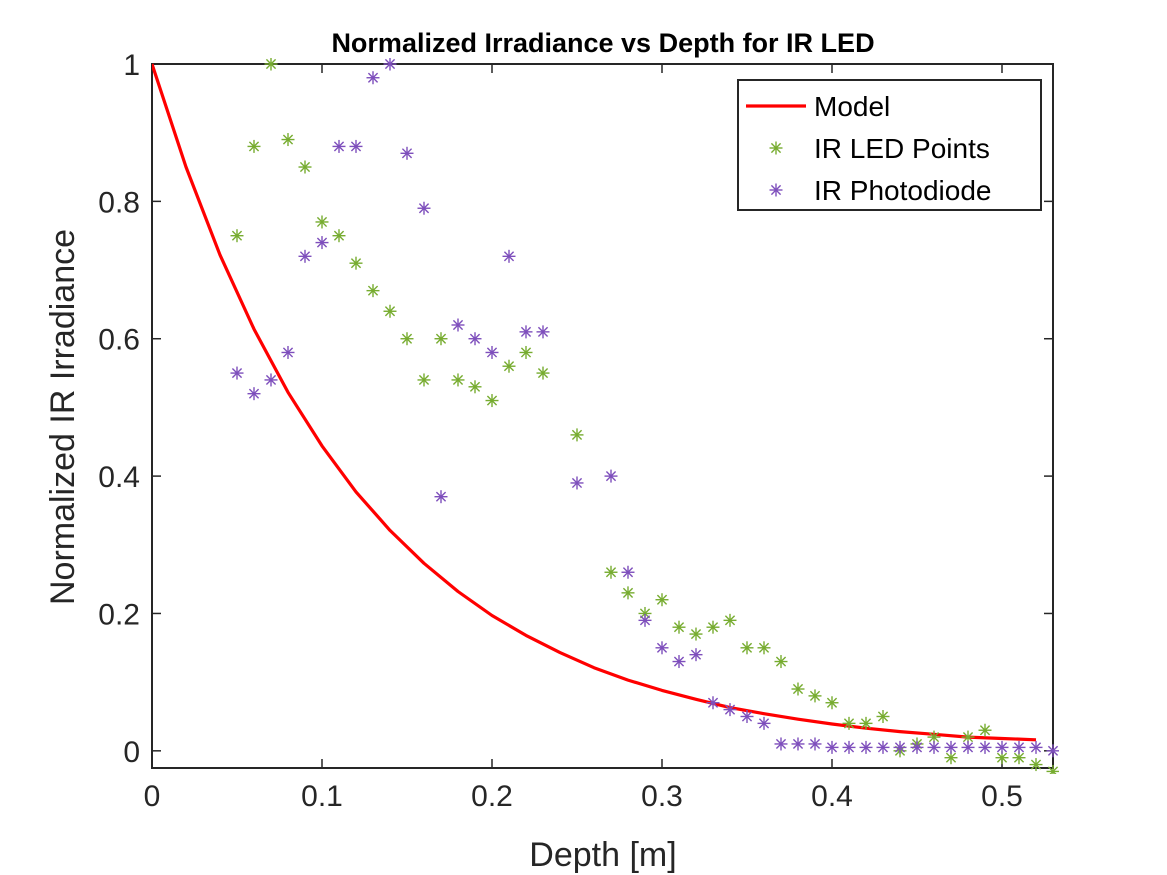  I want to click on y-tick-label: 0.2, so click(119, 614).